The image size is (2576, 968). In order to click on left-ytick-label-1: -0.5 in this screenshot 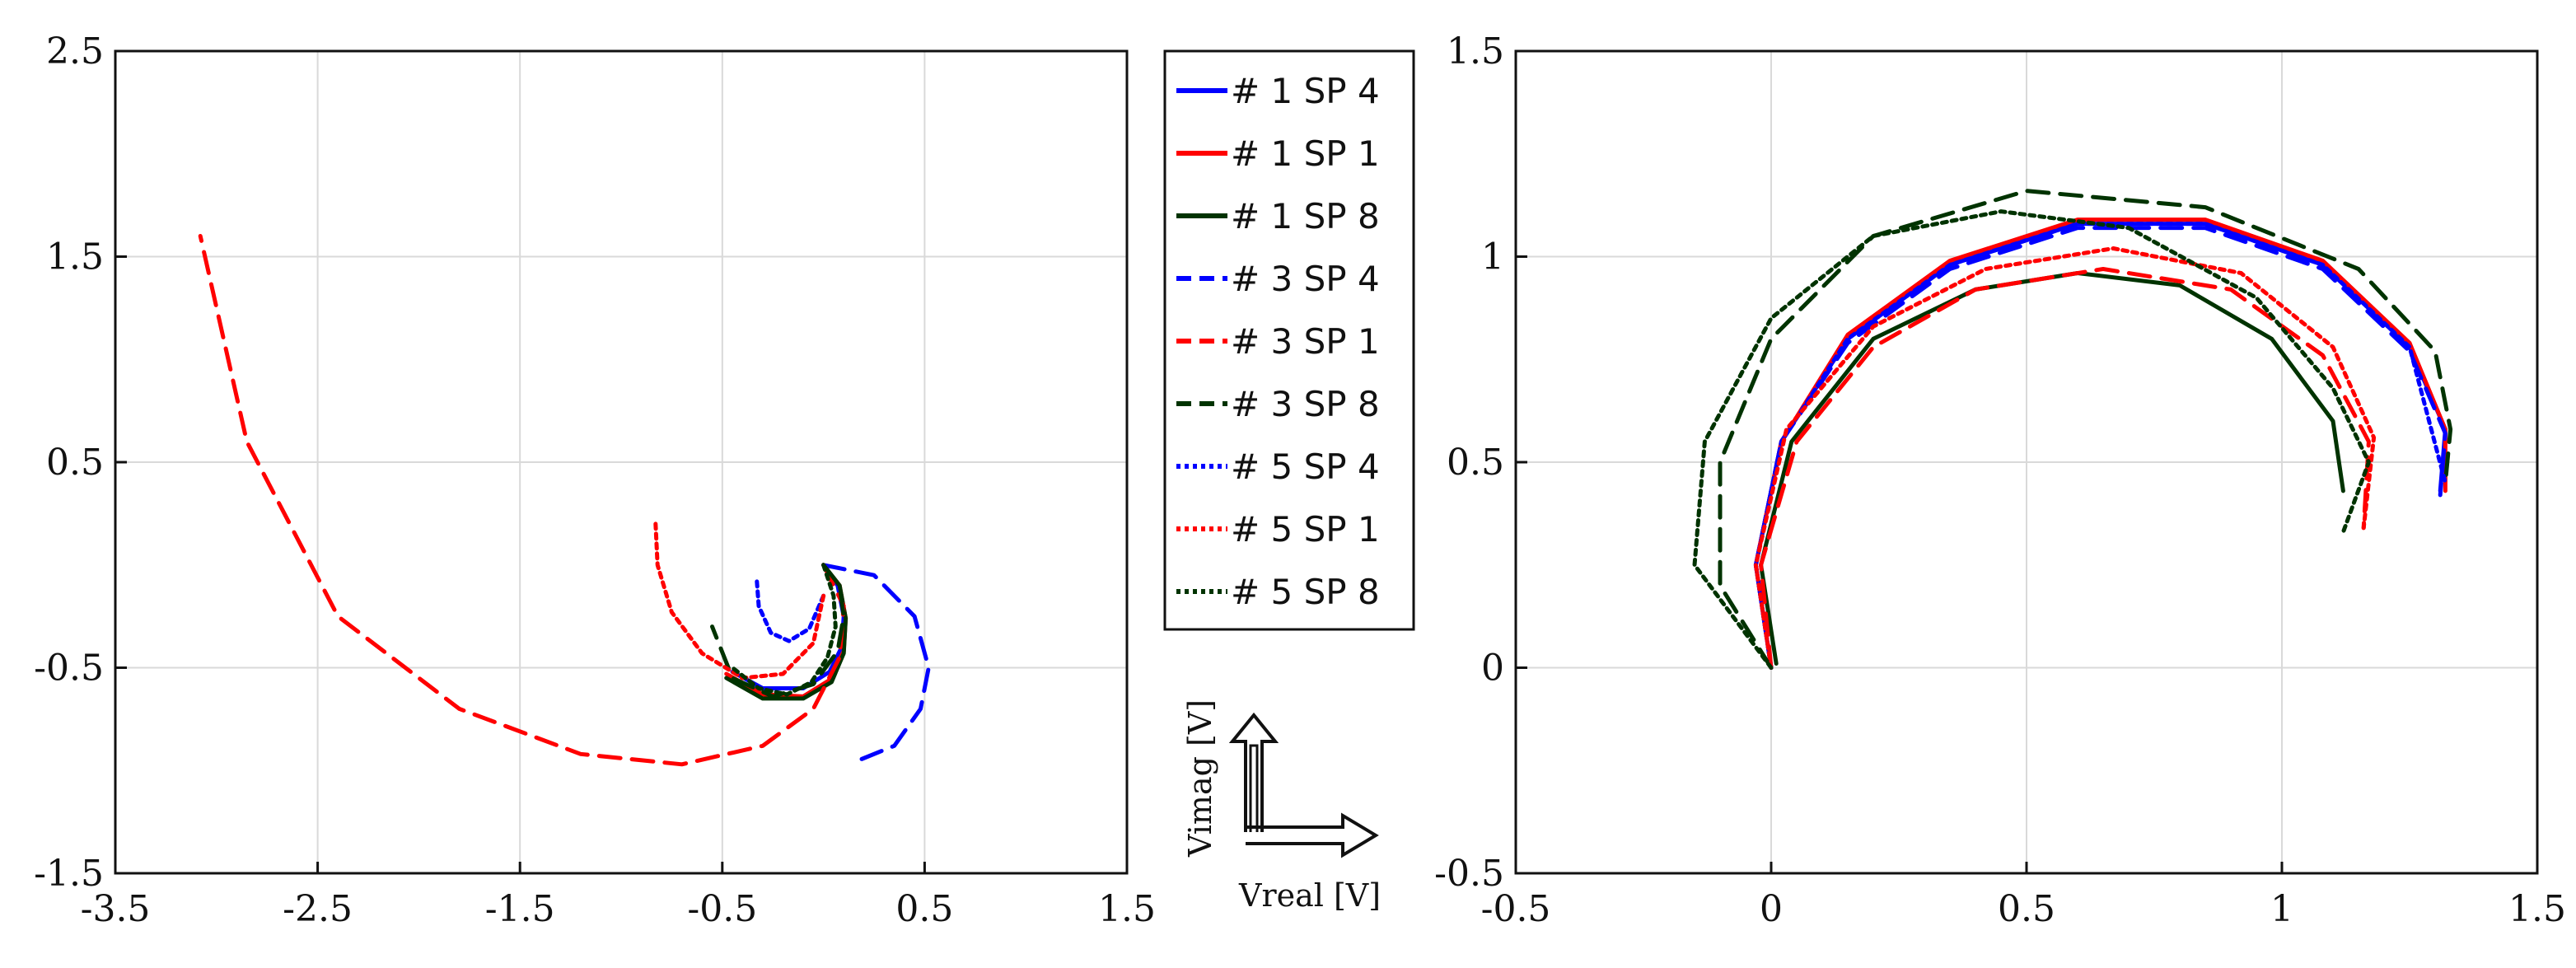, I will do `click(69, 669)`.